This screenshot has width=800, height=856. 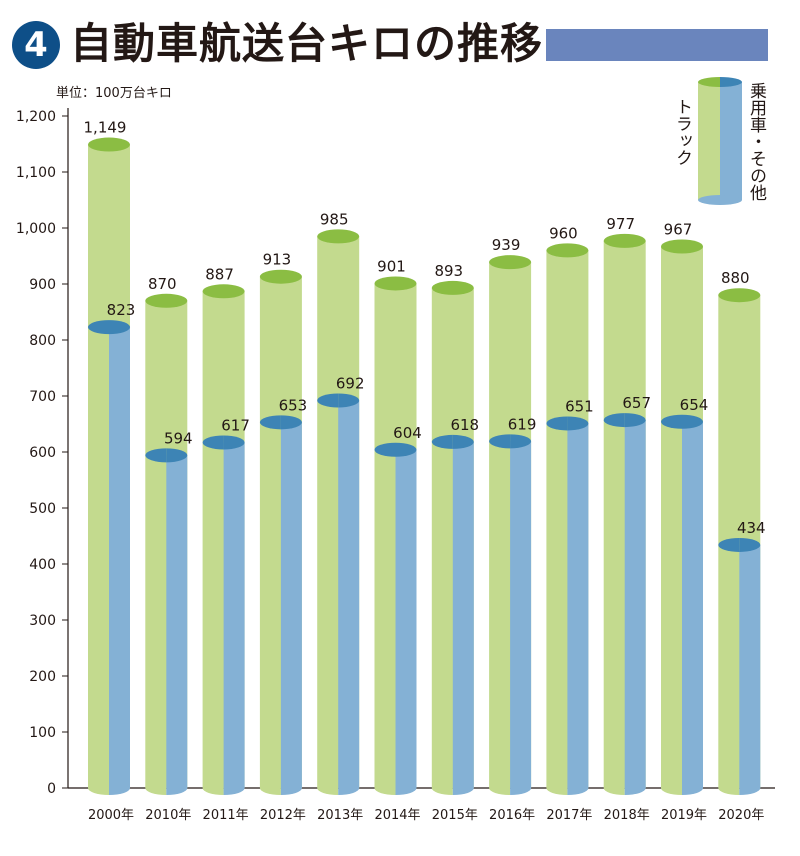 What do you see at coordinates (694, 405) in the screenshot?
I see `car-value-label: 654` at bounding box center [694, 405].